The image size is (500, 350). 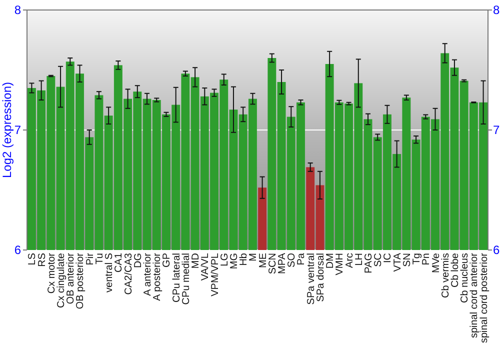 I want to click on x-tick-label: MPA, so click(x=282, y=263).